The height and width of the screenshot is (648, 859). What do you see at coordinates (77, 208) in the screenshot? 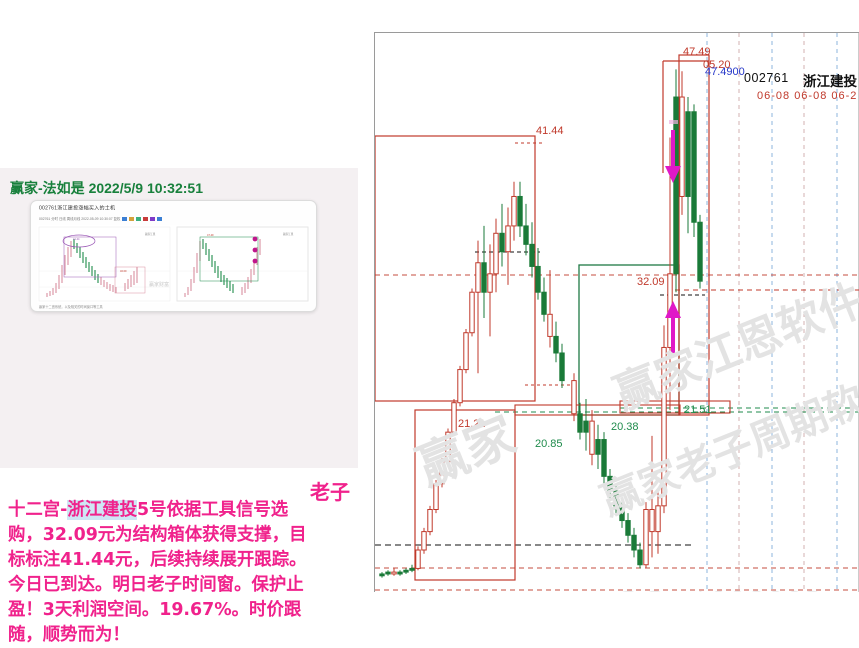
I see `inset-title: 002761浙江建投涨幅买入的土机` at bounding box center [77, 208].